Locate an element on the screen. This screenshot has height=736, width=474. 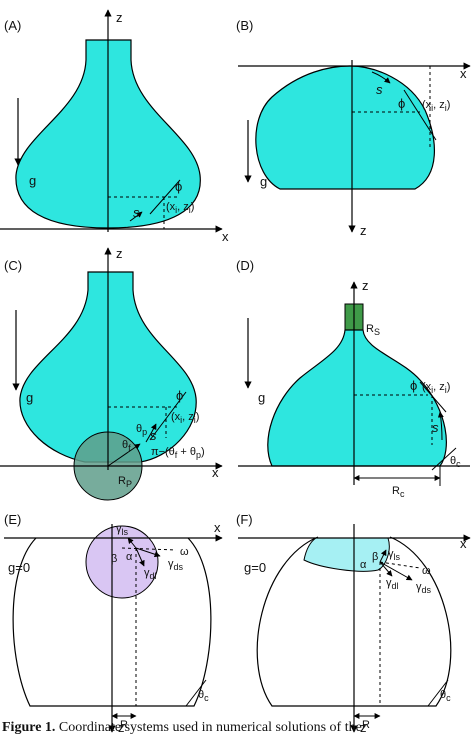
panel-f-z-label: z is located at coordinates (363, 727).